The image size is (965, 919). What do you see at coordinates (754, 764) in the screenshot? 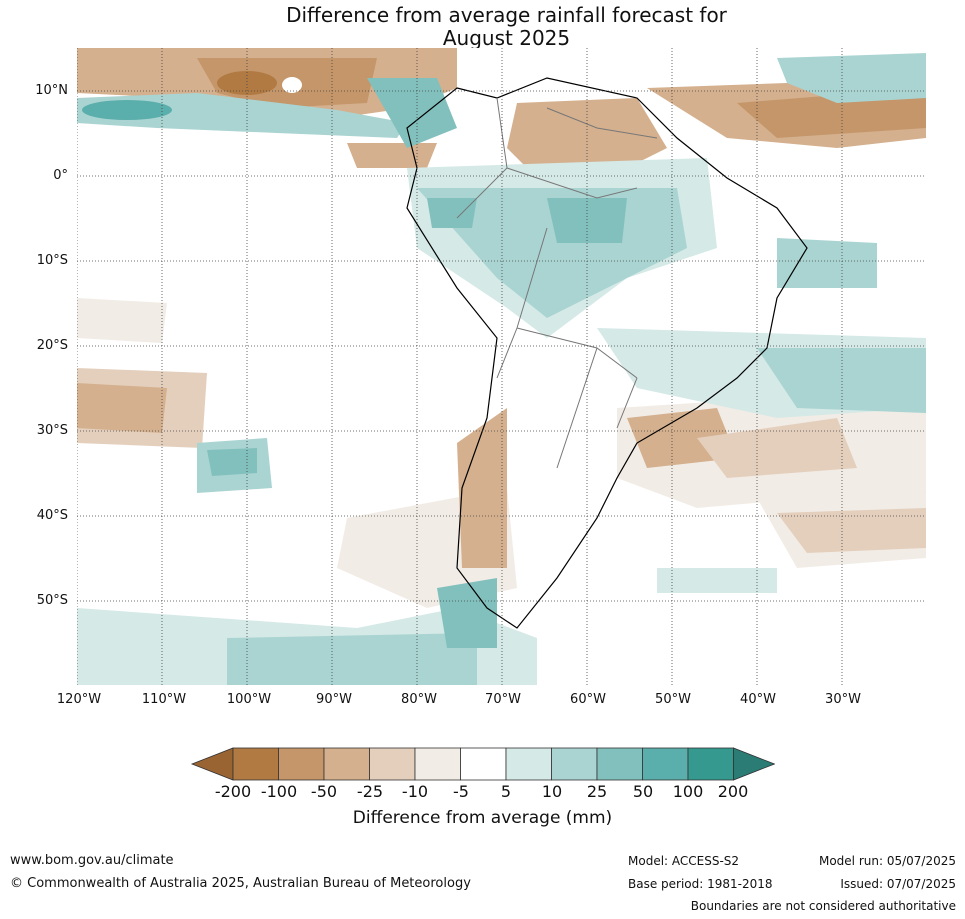
I see `colorbar-arrow-high` at bounding box center [754, 764].